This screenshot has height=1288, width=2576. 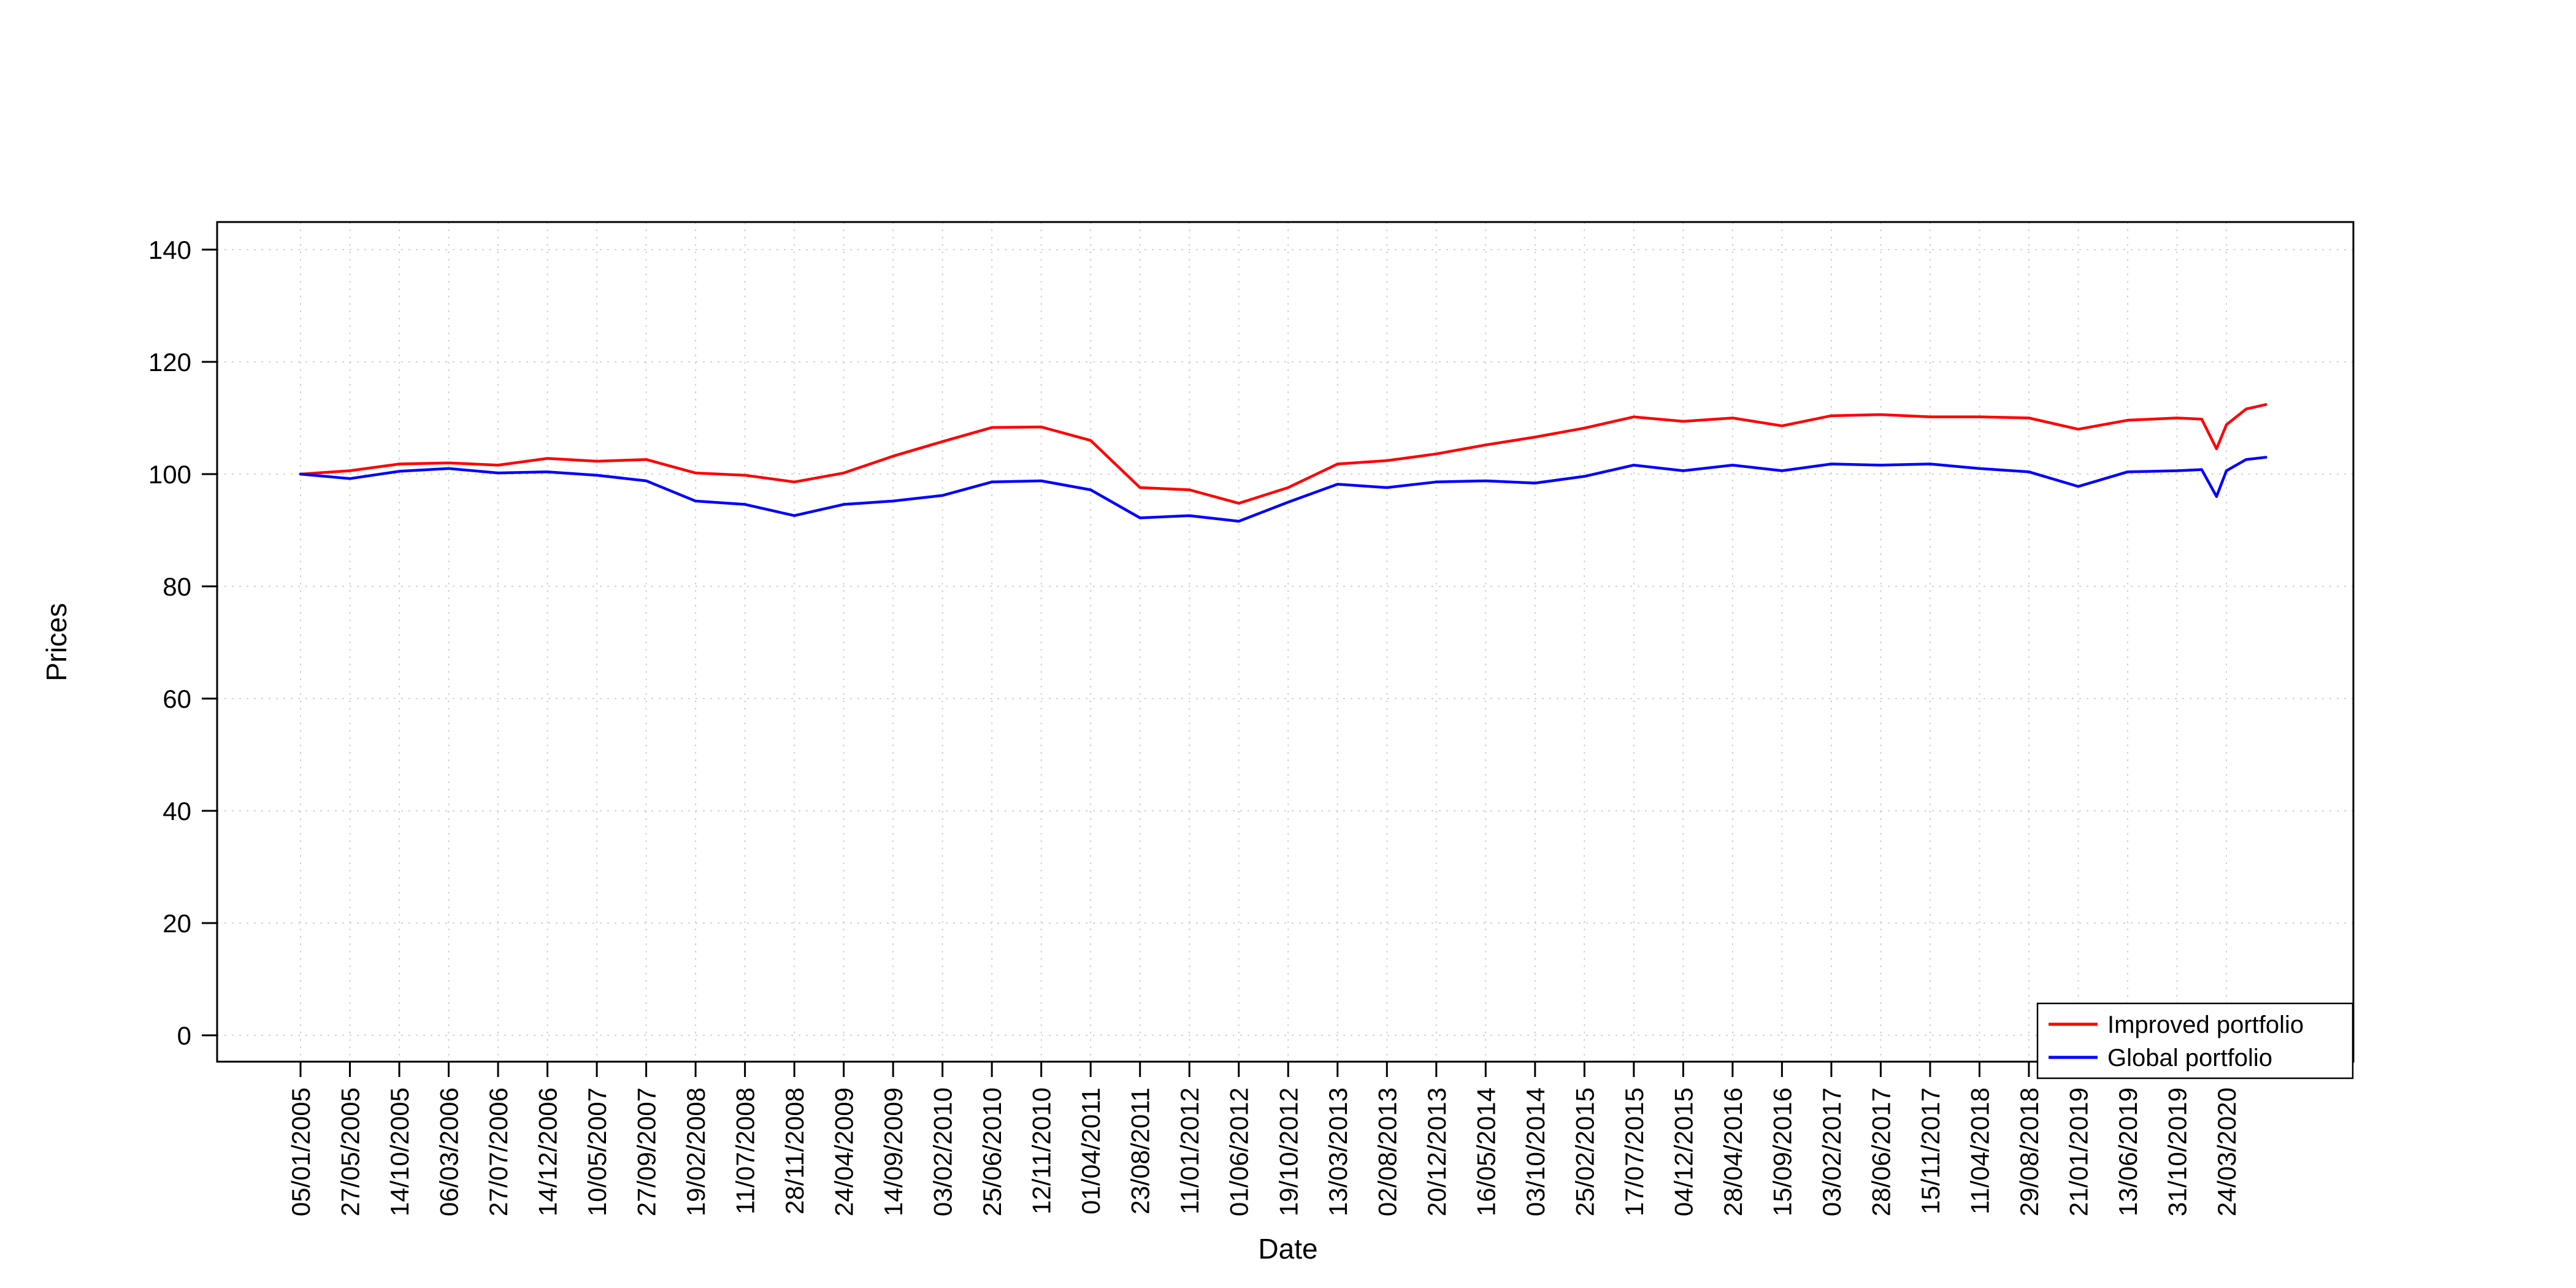 I want to click on legend: Improved portfolio Global portfolio, so click(x=2195, y=1040).